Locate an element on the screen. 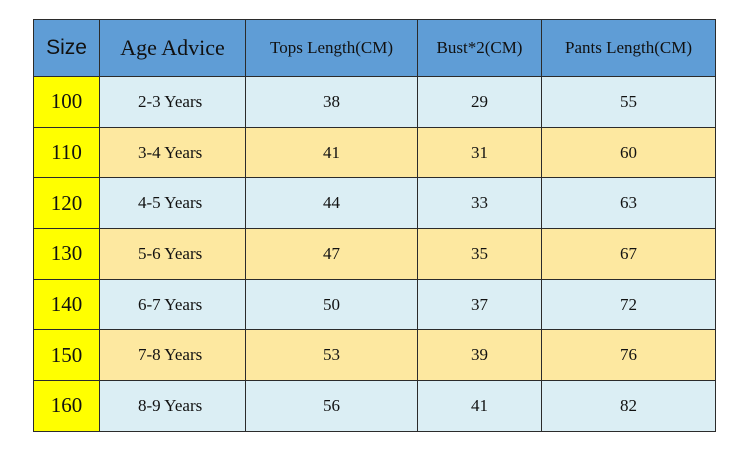 This screenshot has height=450, width=750. size-cell: 150 is located at coordinates (66, 355).